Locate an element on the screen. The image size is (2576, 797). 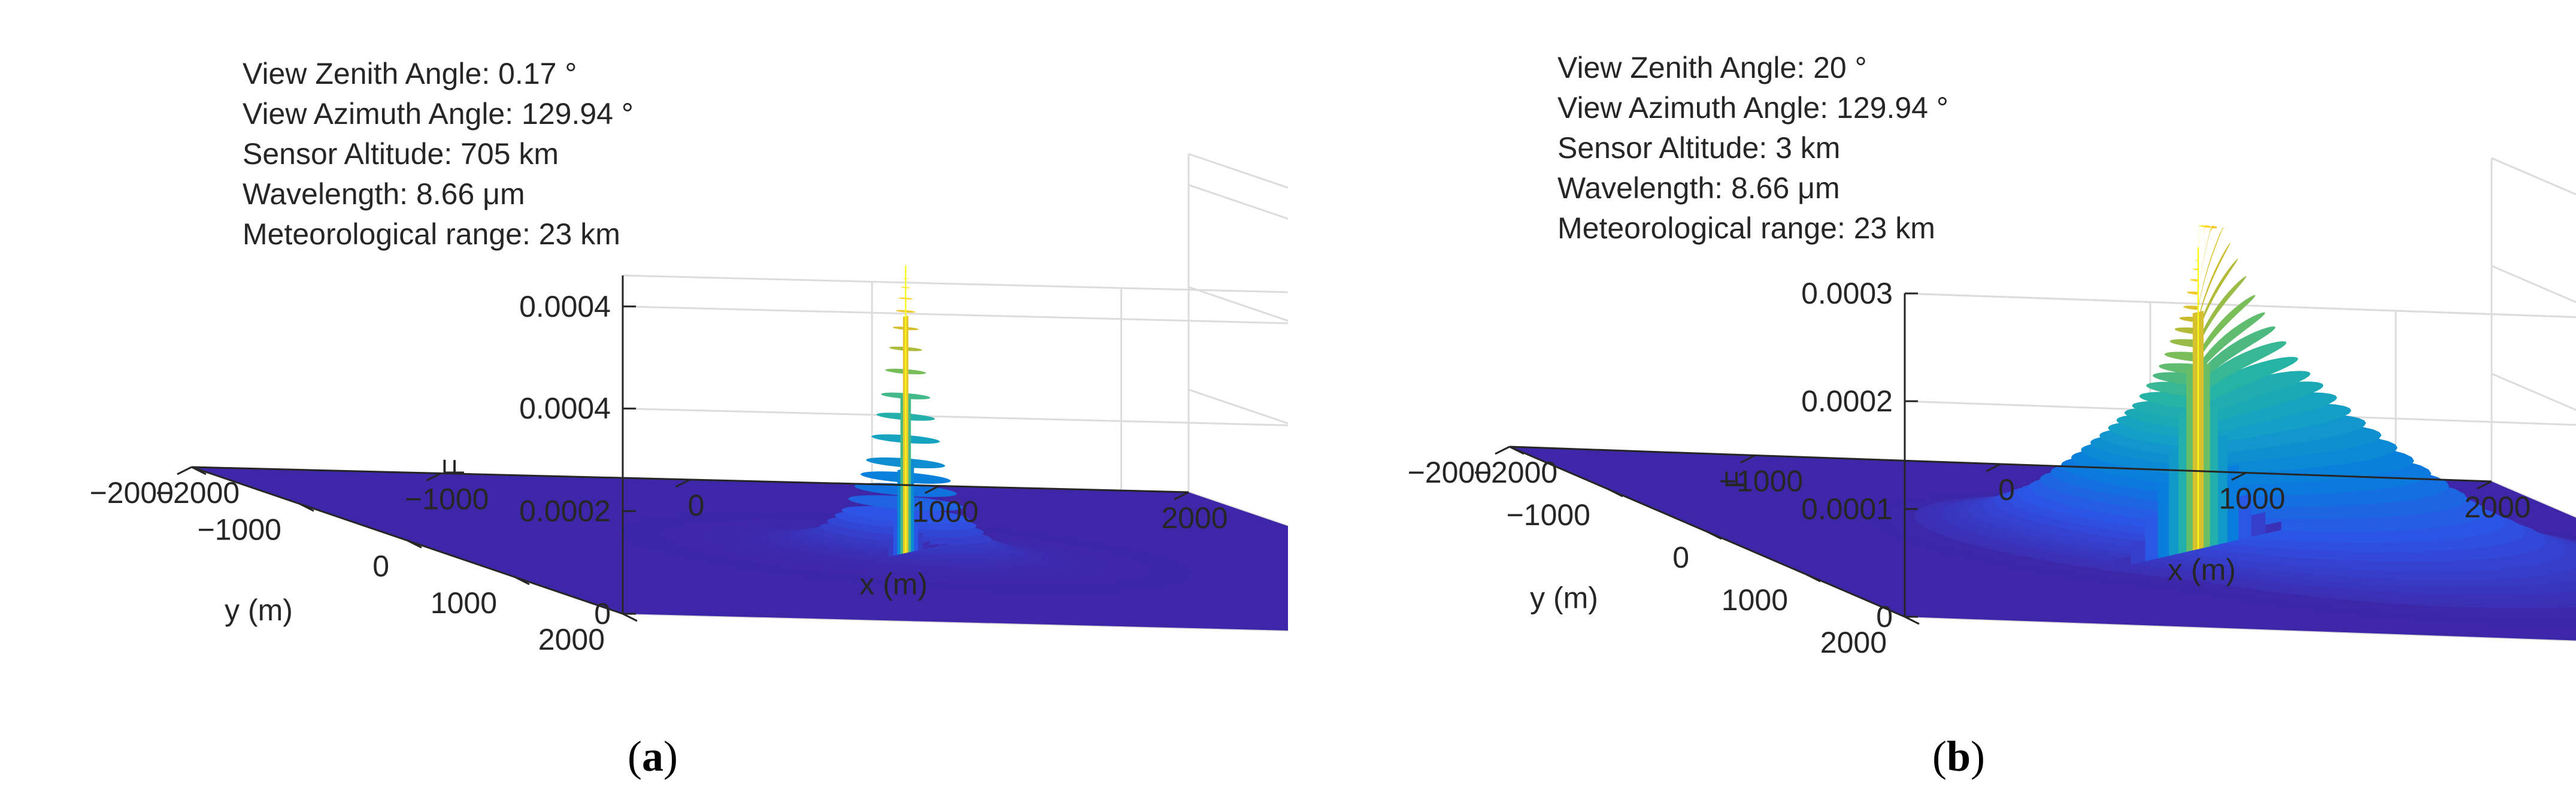
caption-b: (b) is located at coordinates (1958, 756).